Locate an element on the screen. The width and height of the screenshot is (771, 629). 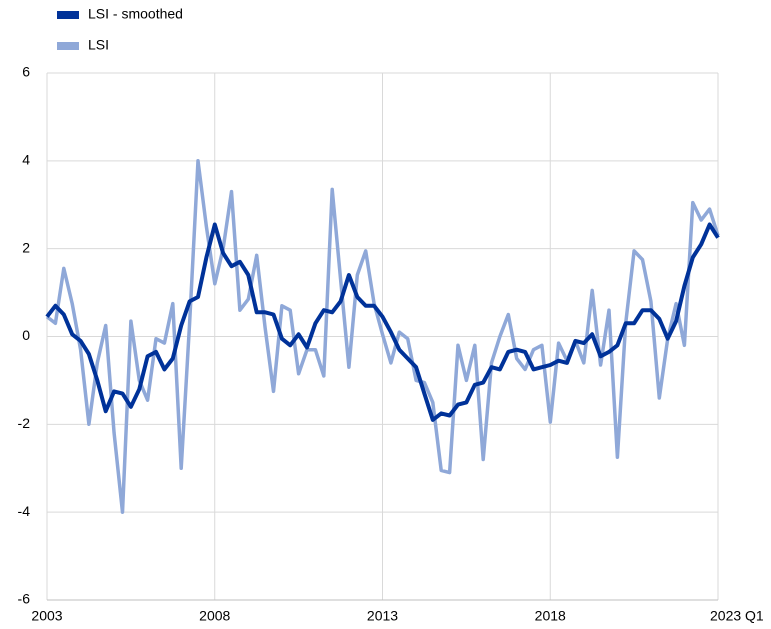
y-tick-label: 6 is located at coordinates (26, 72).